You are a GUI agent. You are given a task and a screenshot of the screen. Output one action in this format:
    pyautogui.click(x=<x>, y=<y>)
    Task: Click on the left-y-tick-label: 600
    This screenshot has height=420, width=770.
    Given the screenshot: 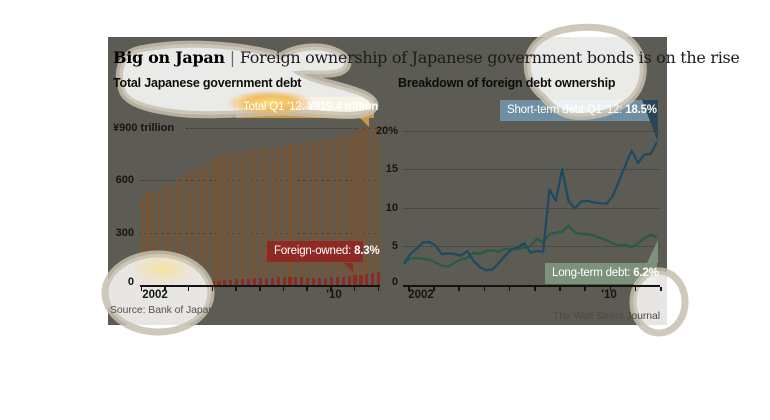 What is the action you would take?
    pyautogui.click(x=124, y=180)
    